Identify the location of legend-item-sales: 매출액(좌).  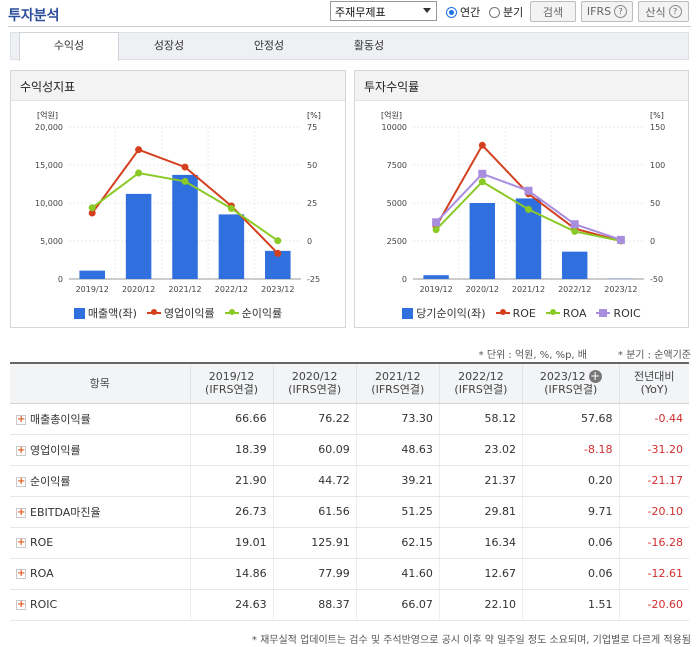
(105, 313).